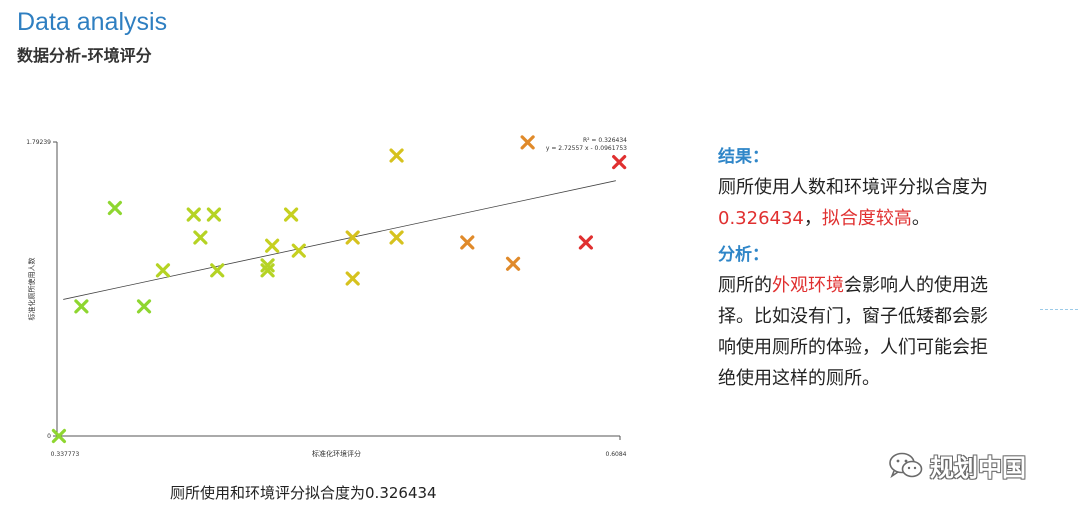 The image size is (1080, 511). Describe the element at coordinates (616, 454) in the screenshot. I see `x-tick-label-max: 0.6084` at that location.